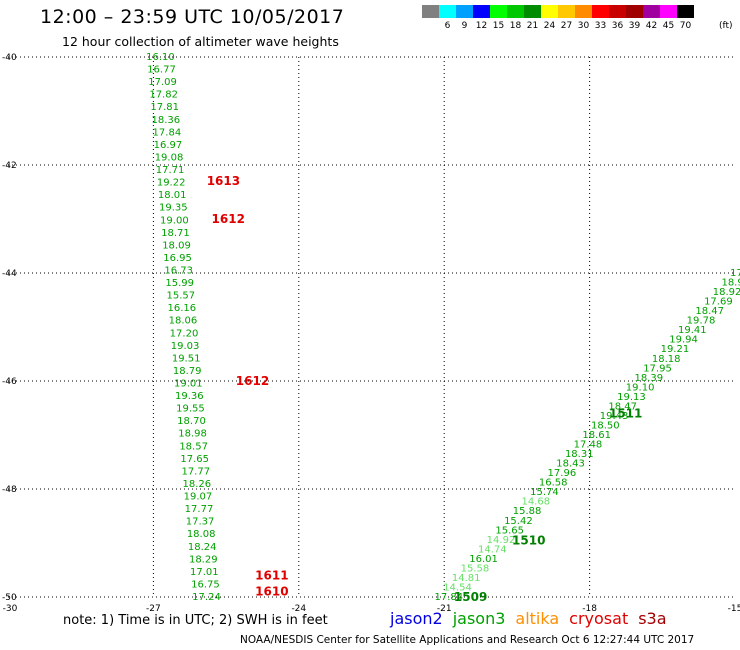  I want to click on legend-label: 12, so click(481, 26).